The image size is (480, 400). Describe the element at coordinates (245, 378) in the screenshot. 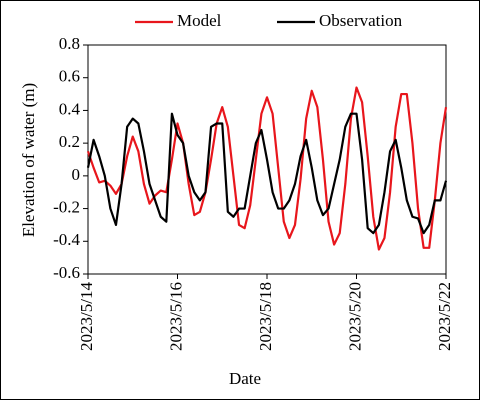

I see `x-axis-title: Date` at that location.